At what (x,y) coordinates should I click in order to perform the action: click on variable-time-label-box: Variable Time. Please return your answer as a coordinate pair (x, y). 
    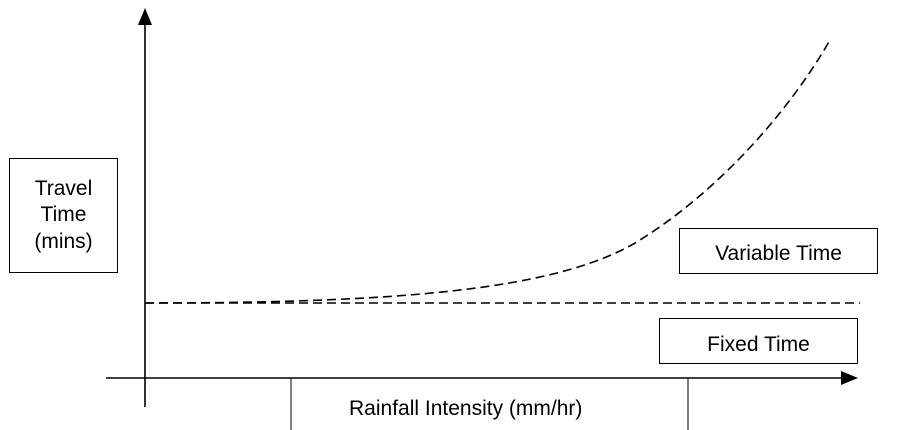
    Looking at the image, I should click on (778, 251).